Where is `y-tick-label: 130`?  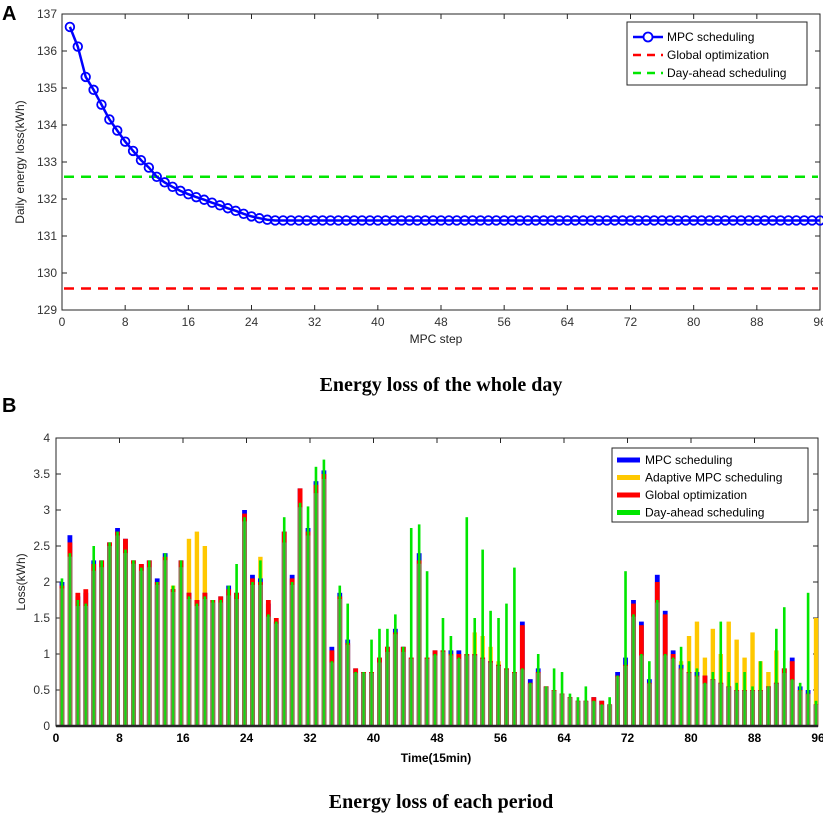 y-tick-label: 130 is located at coordinates (47, 273).